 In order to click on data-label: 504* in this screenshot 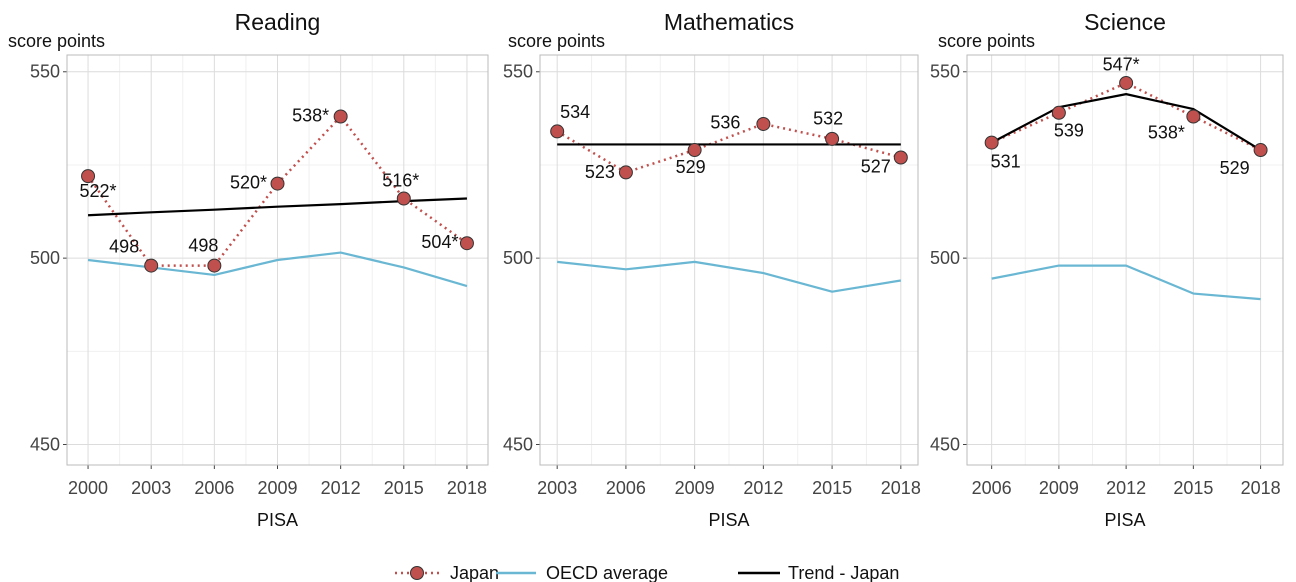, I will do `click(439, 242)`.